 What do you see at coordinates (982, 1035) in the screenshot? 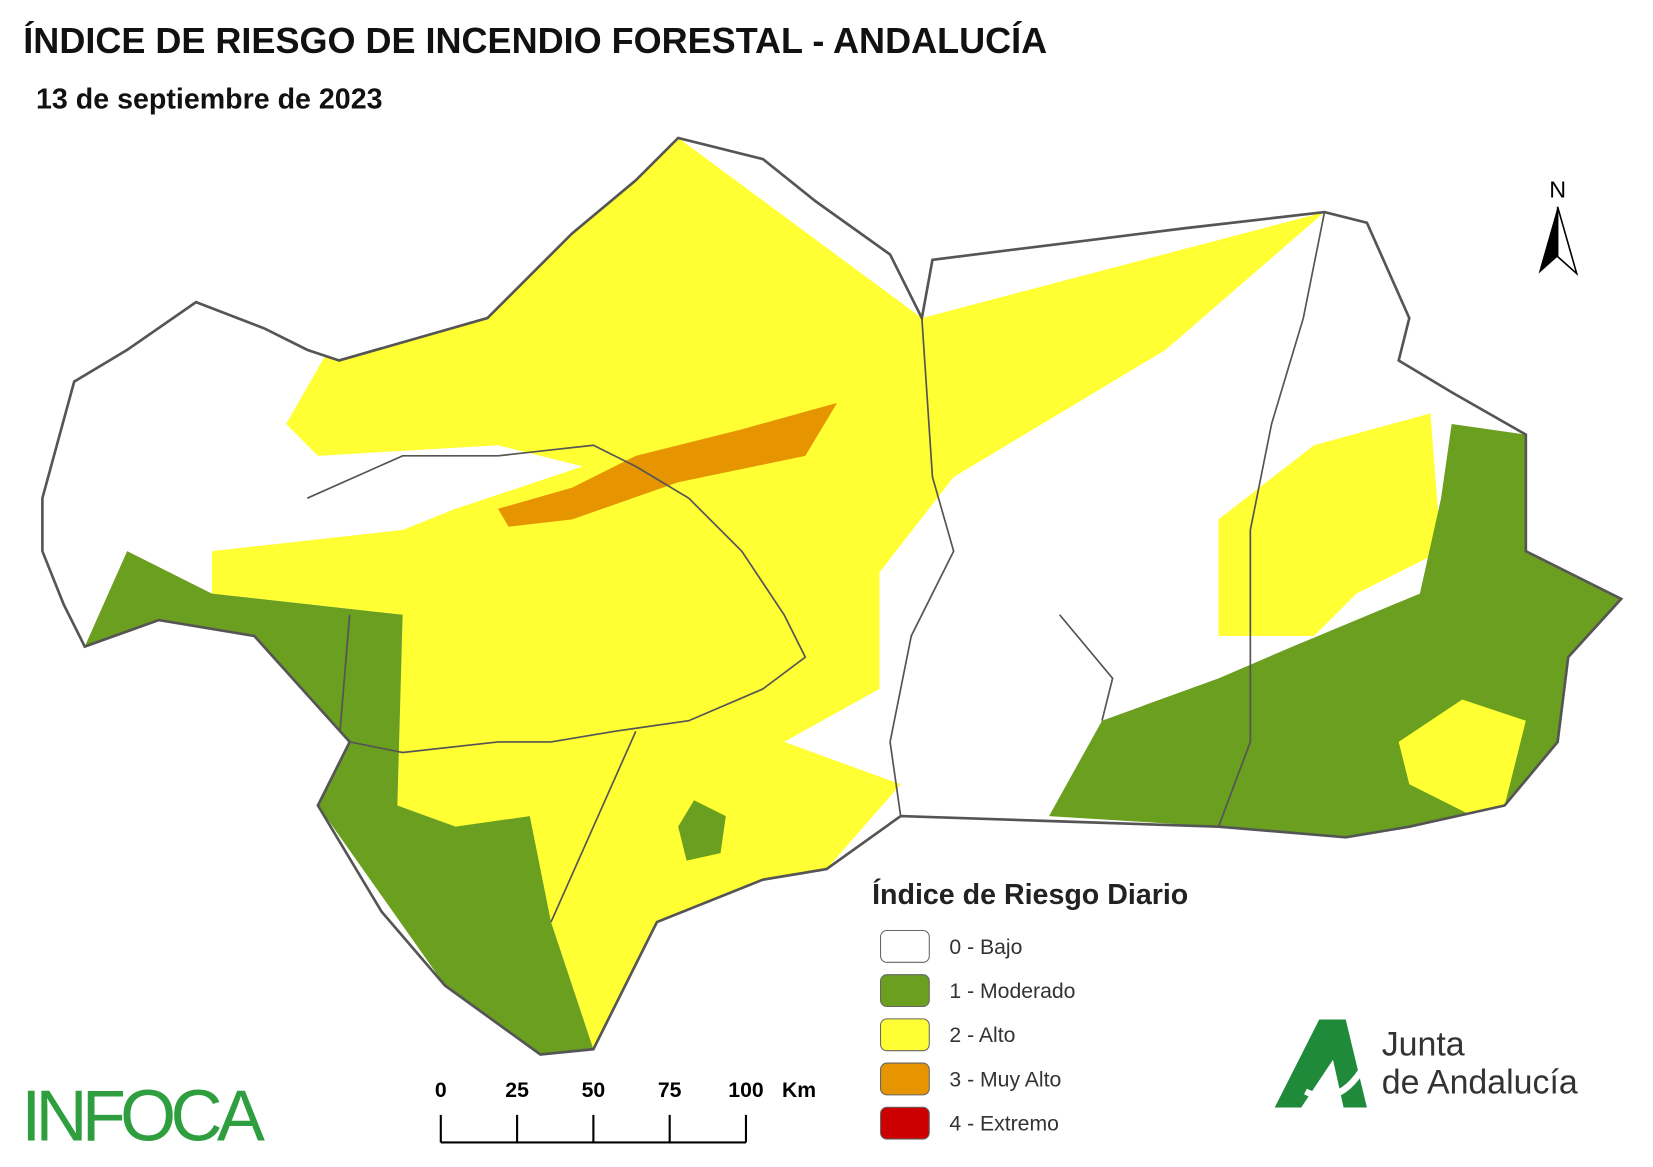
I see `legend-label: 2 - Alto` at bounding box center [982, 1035].